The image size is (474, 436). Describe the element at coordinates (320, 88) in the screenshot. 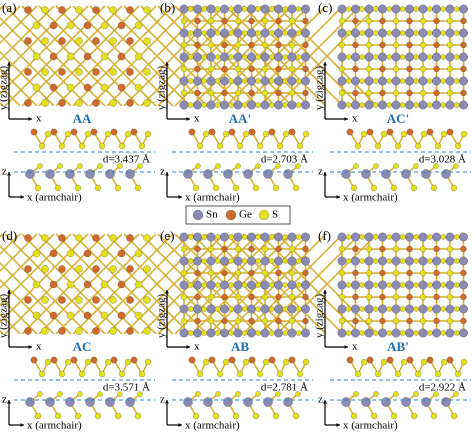

I see `axis-label: y (zigzag)` at that location.